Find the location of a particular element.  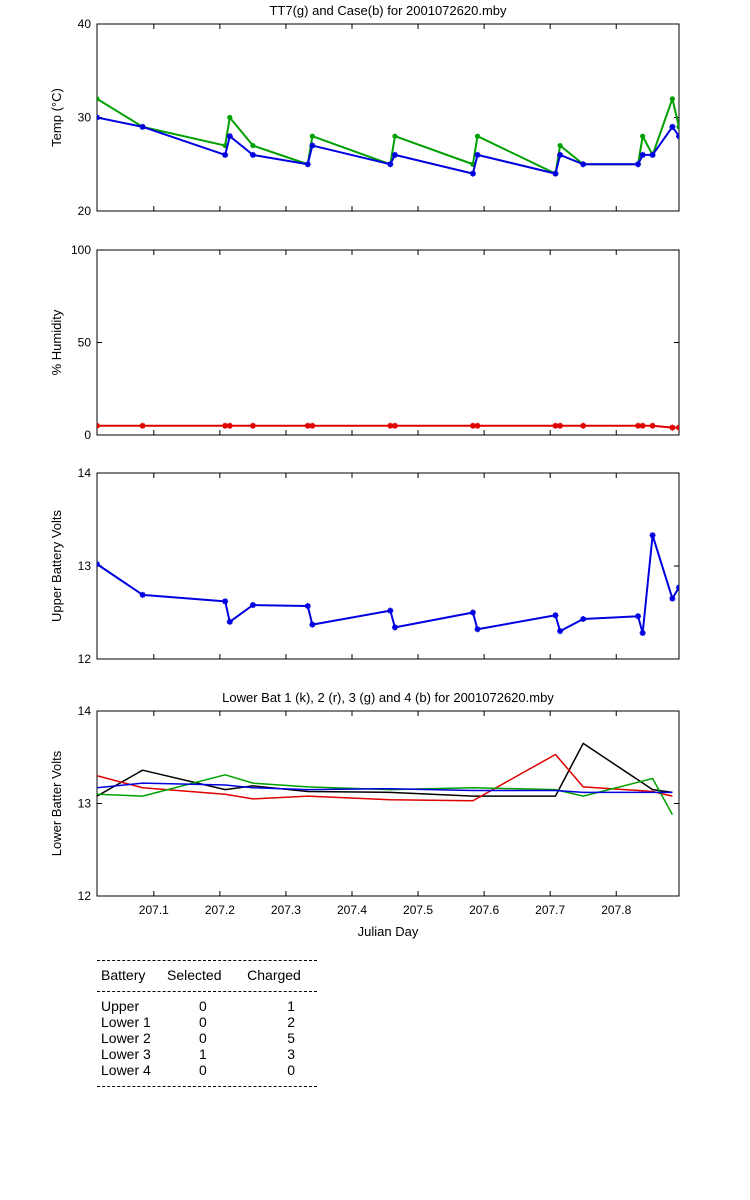

x-tick-label: 207.1 is located at coordinates (154, 910).